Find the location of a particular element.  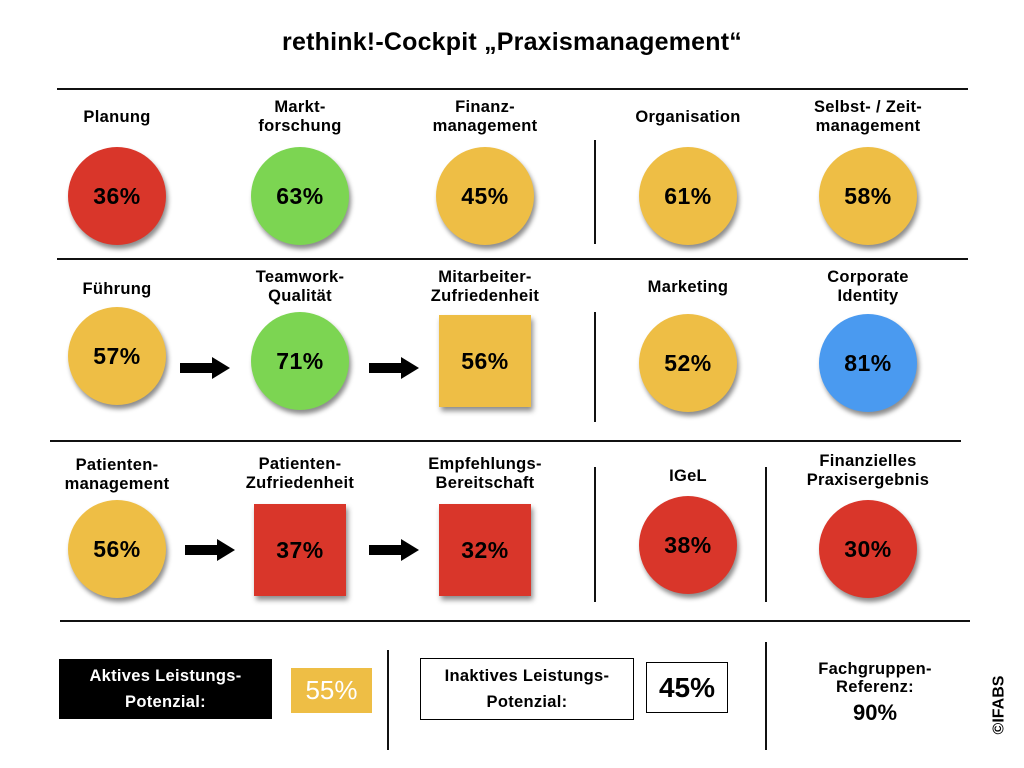

kpi-value: 38% is located at coordinates (688, 544).